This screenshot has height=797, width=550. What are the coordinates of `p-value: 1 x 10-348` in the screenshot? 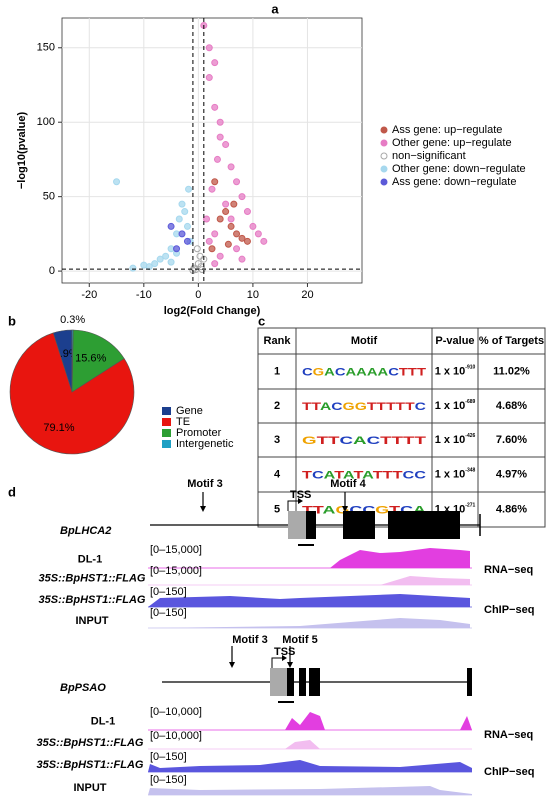 It's located at (455, 474).